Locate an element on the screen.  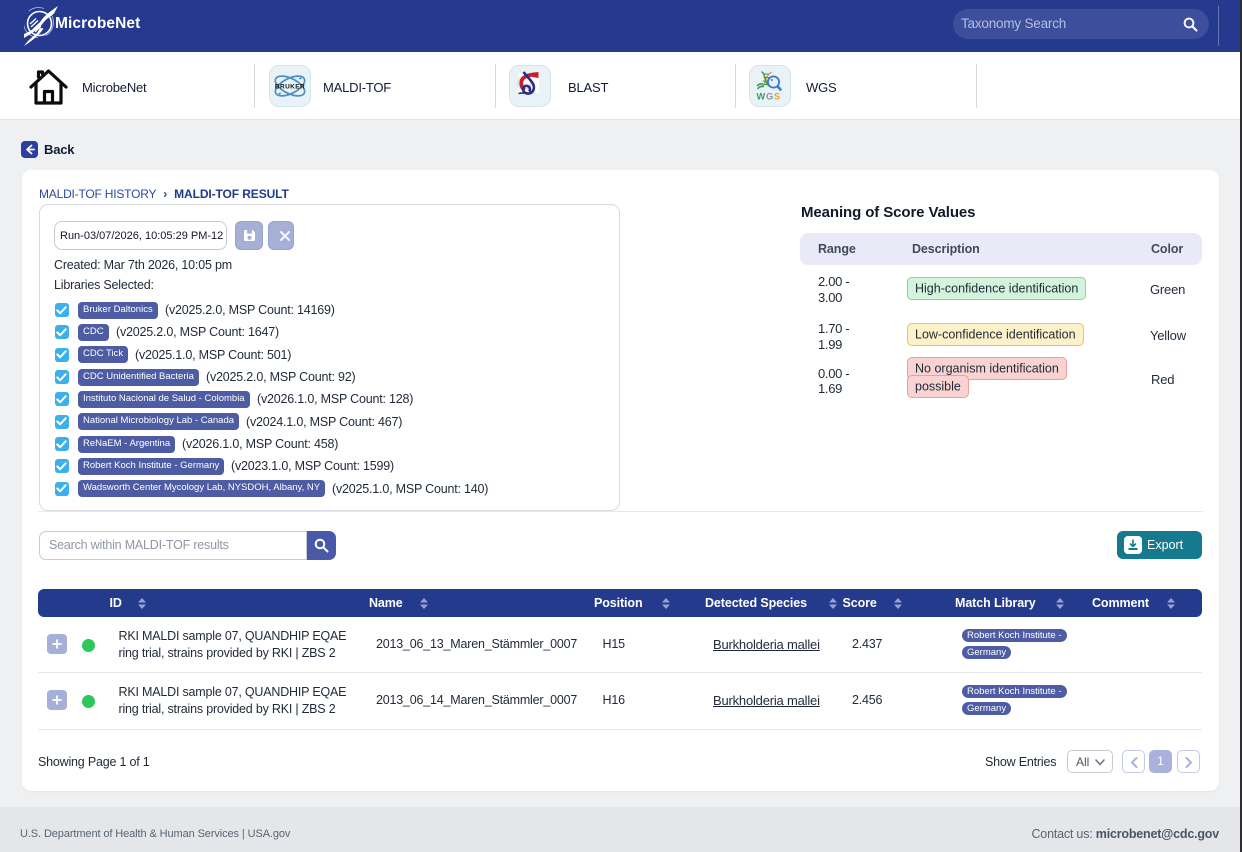
svg-text: G is located at coordinates (769, 97).